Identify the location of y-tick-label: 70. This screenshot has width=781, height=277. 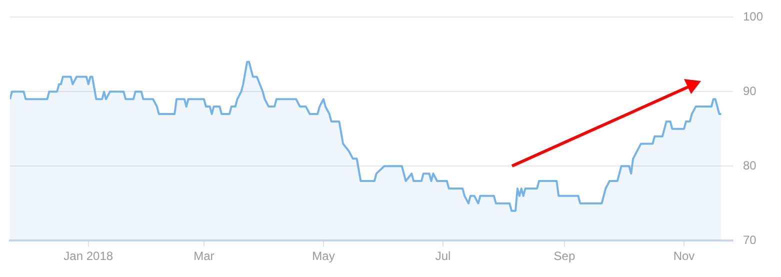
(749, 239).